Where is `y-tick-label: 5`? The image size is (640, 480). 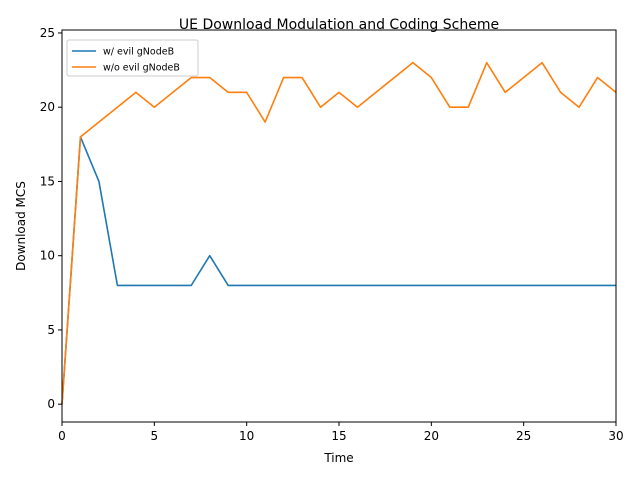 y-tick-label: 5 is located at coordinates (51, 330).